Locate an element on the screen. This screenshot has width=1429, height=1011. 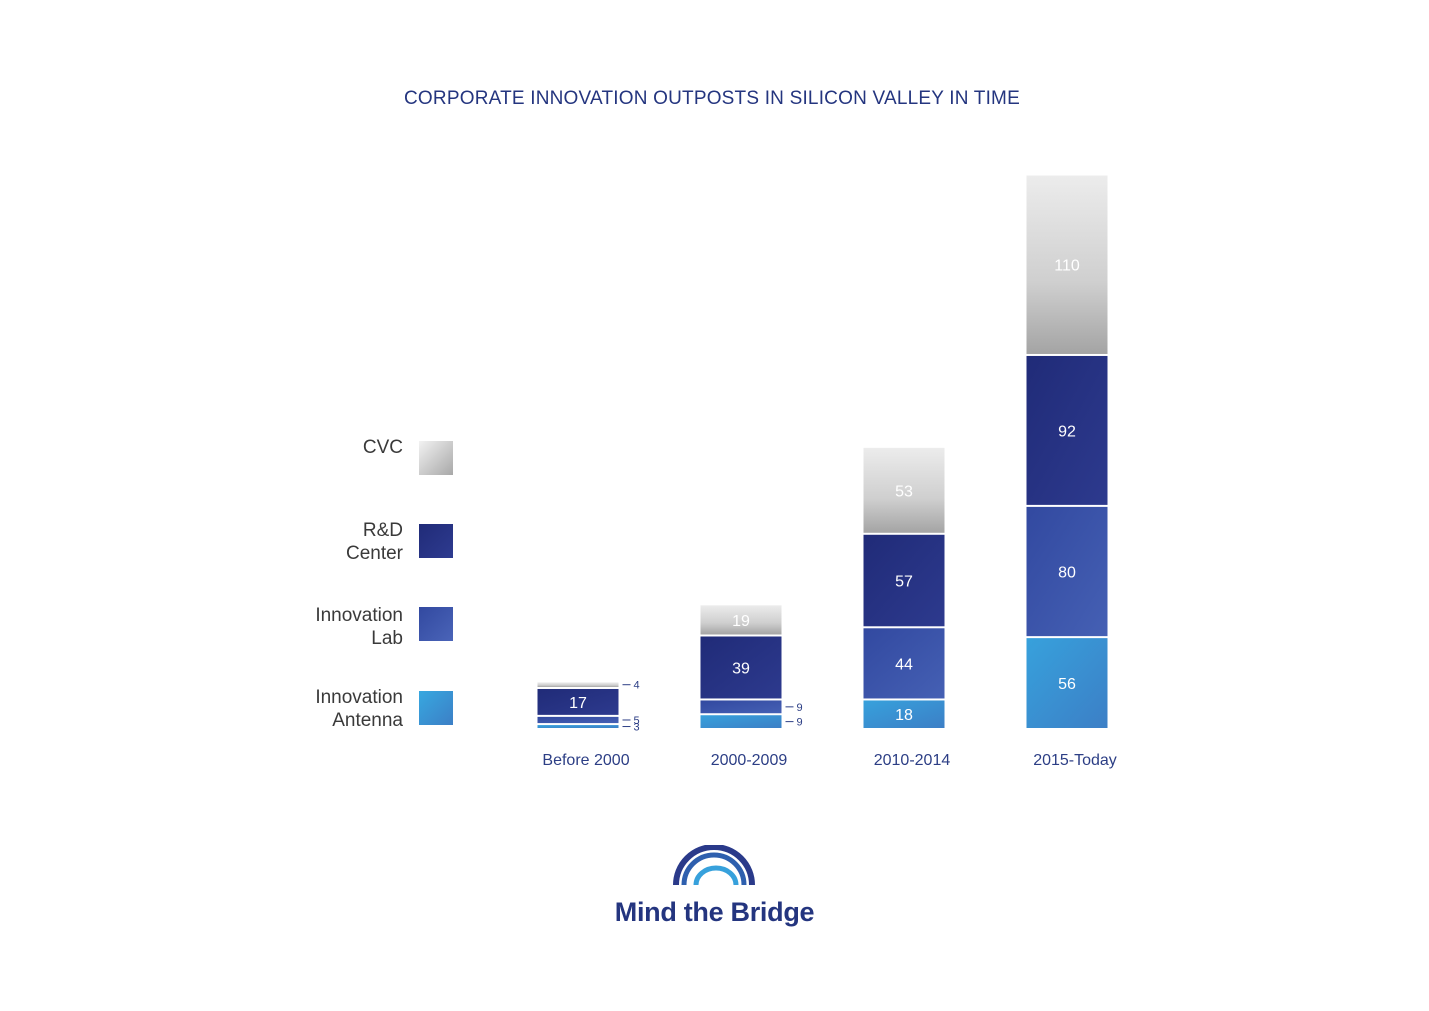
x-tick-label-2000-2009: 2000-2009 is located at coordinates (749, 760).